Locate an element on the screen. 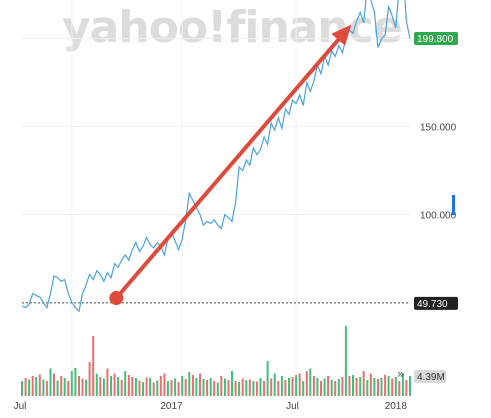 This screenshot has height=418, width=491. side-marker-icon is located at coordinates (453, 205).